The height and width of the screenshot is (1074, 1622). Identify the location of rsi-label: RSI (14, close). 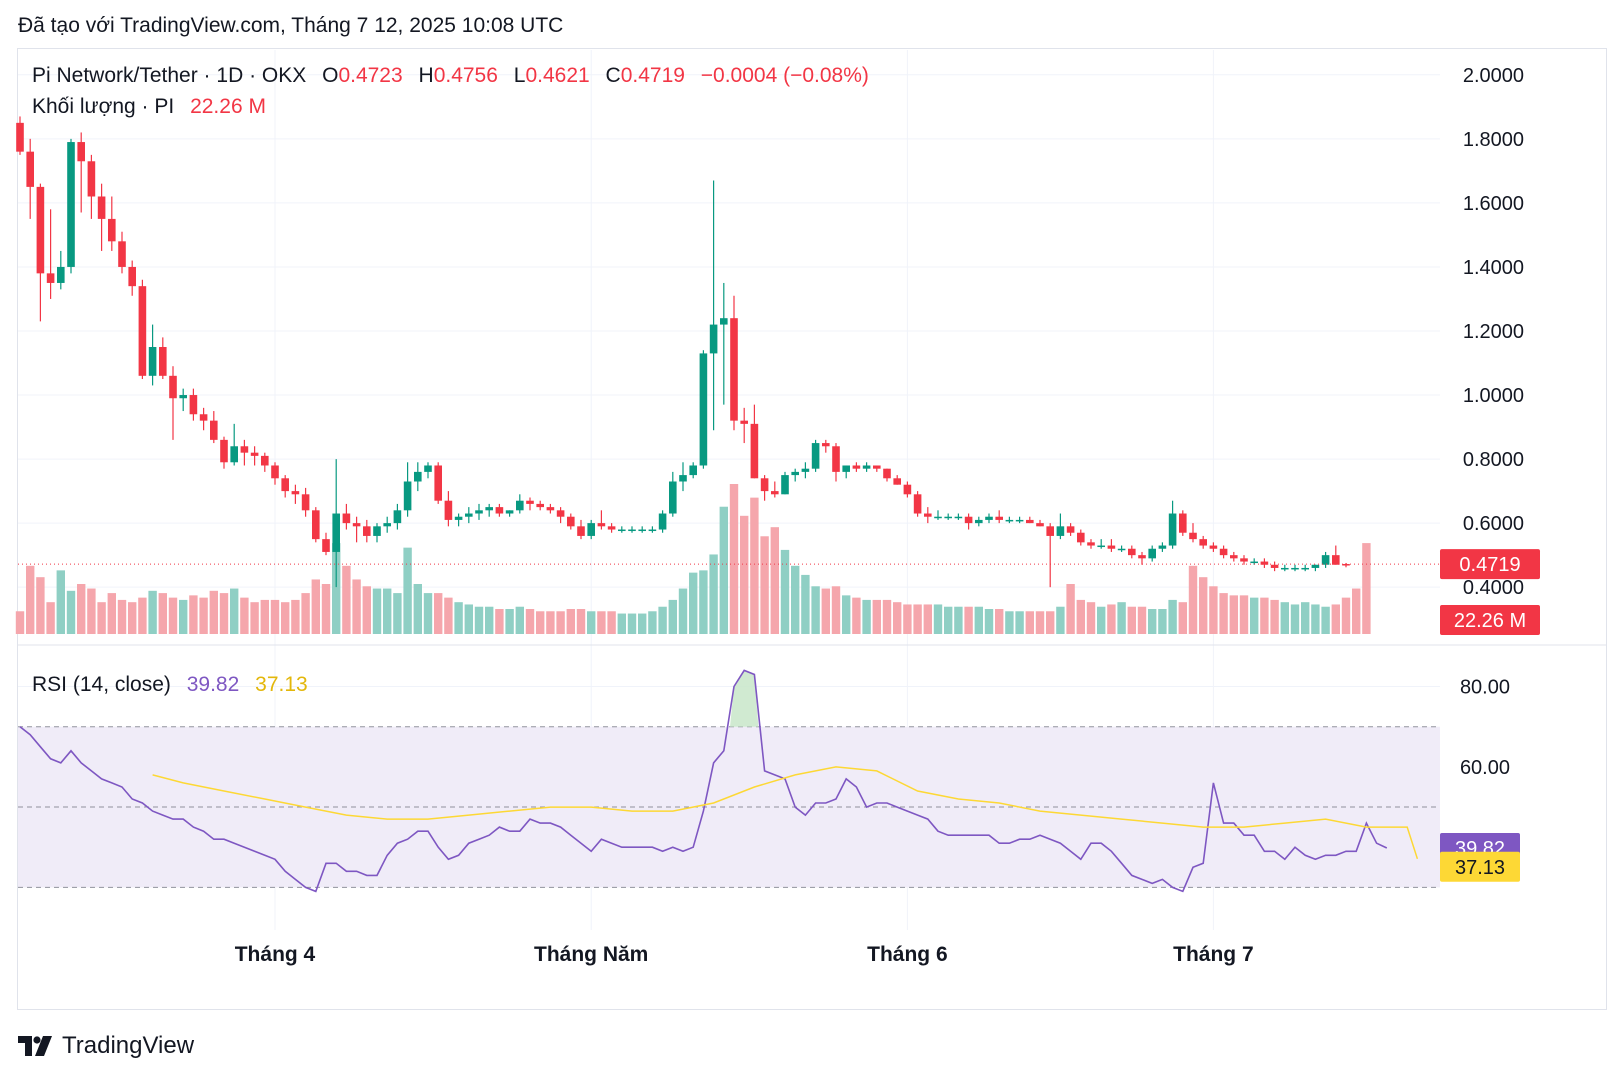
(101, 684).